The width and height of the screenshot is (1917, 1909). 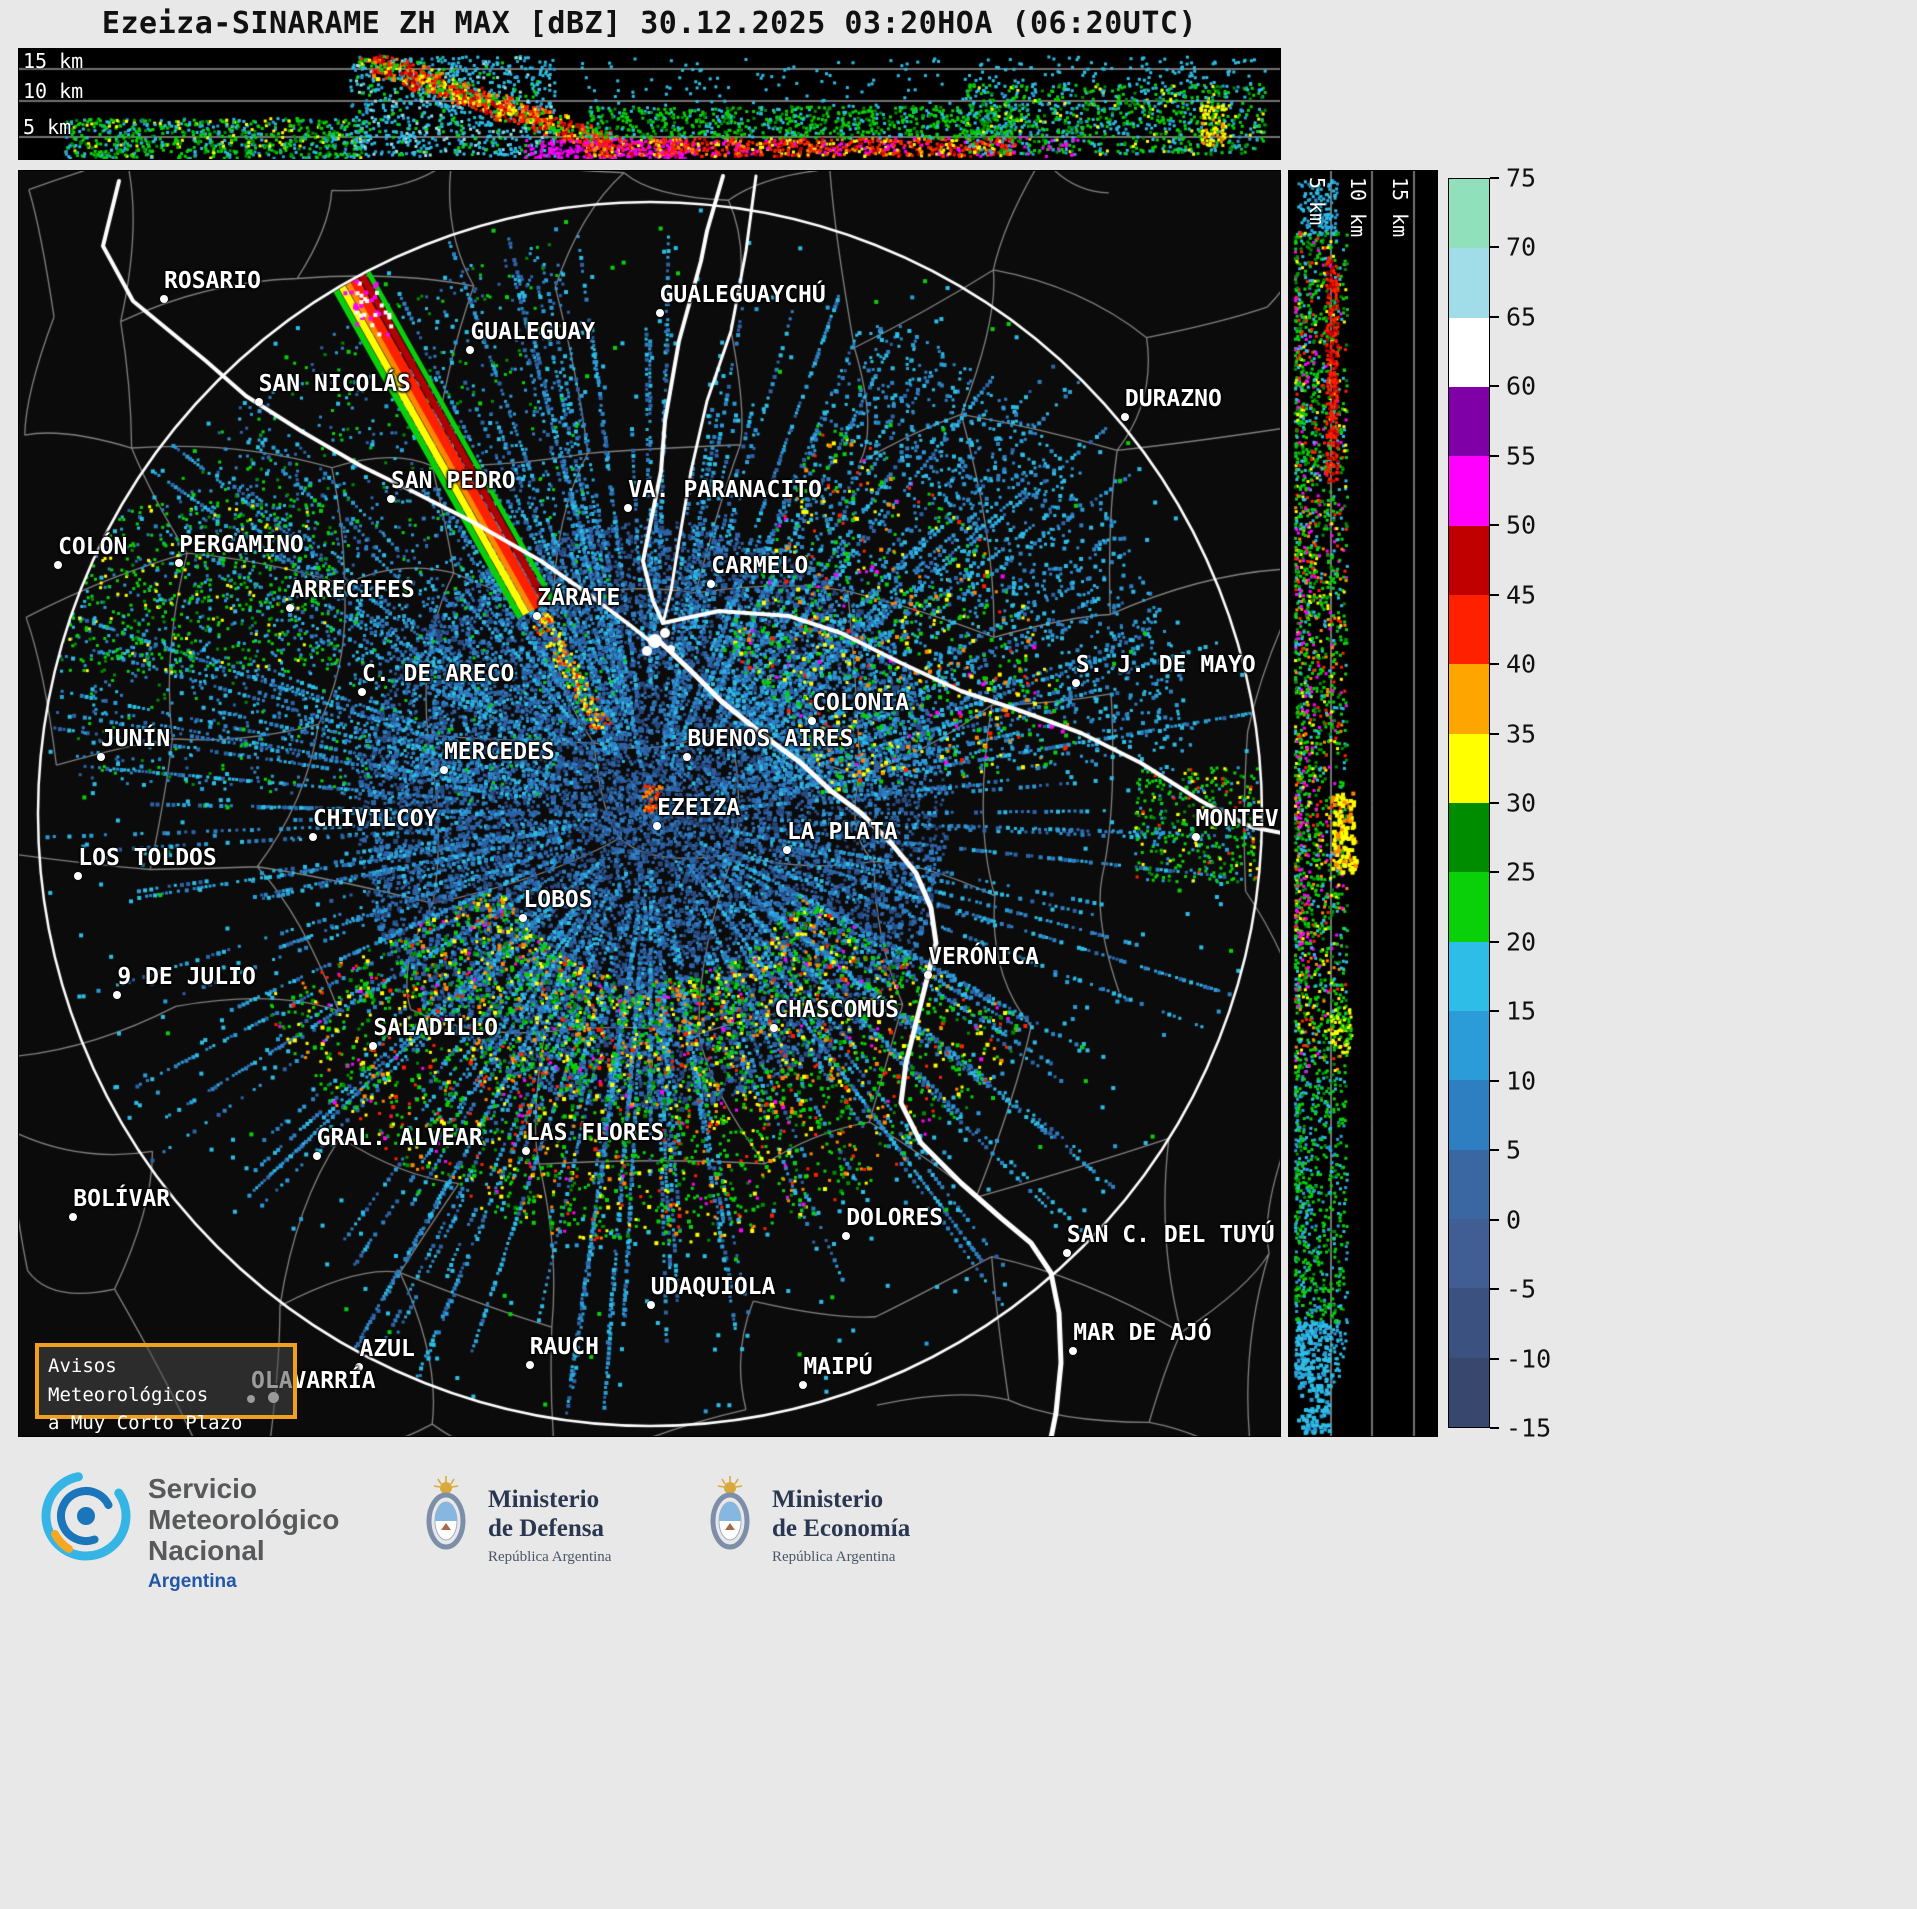 I want to click on colorbar-tick-label: 70, so click(x=1521, y=247).